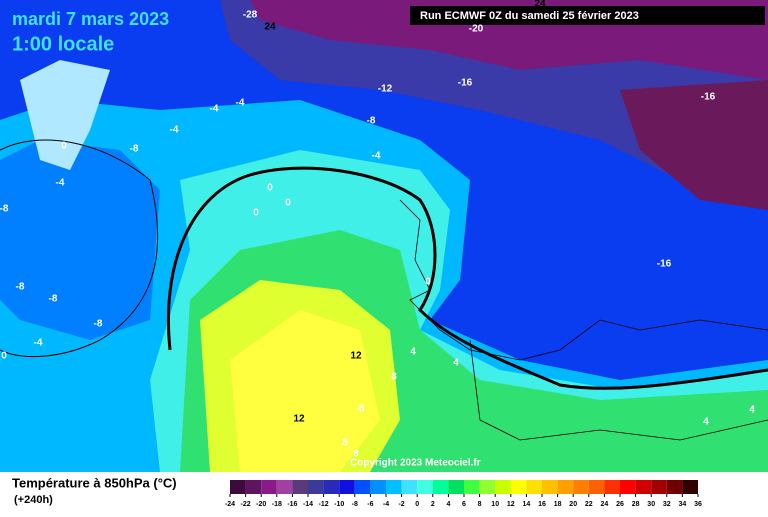 The height and width of the screenshot is (517, 768). Describe the element at coordinates (558, 504) in the screenshot. I see `tick-label: 18` at that location.